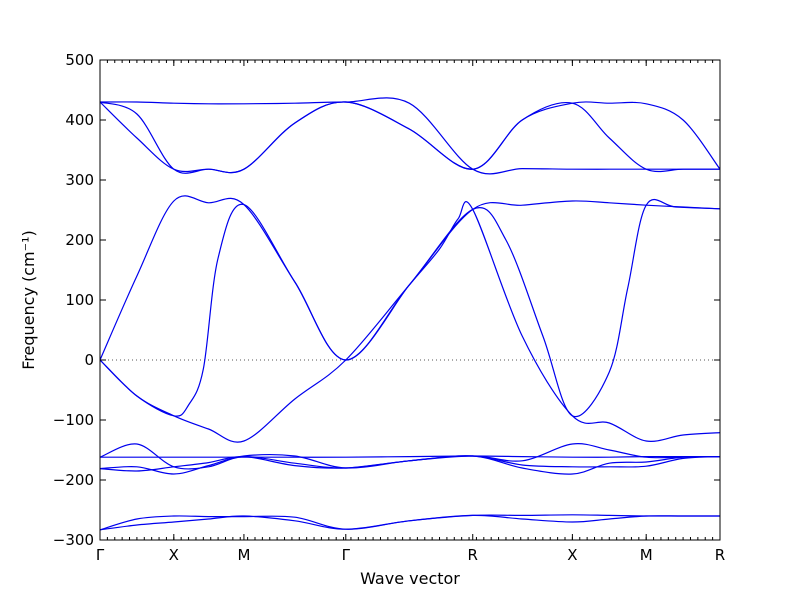 This screenshot has width=800, height=600. What do you see at coordinates (79, 300) in the screenshot?
I see `y-tick-label: 100` at bounding box center [79, 300].